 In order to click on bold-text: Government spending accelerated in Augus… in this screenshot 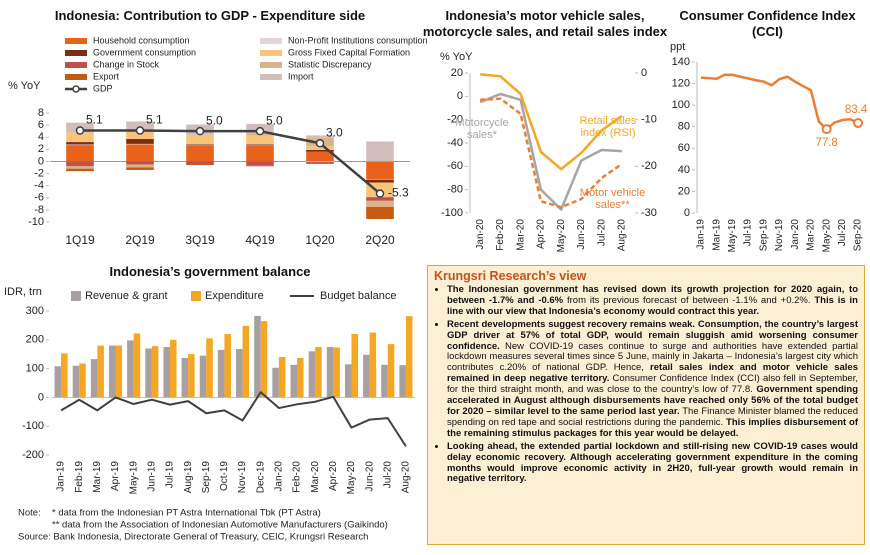, I will do `click(652, 400)`.